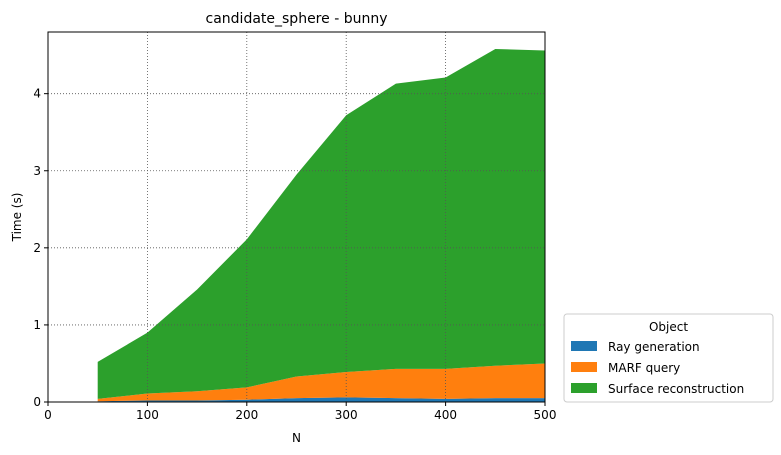 Image resolution: width=781 pixels, height=455 pixels. What do you see at coordinates (297, 19) in the screenshot?
I see `chart-title: candidate_sphere - bunny` at bounding box center [297, 19].